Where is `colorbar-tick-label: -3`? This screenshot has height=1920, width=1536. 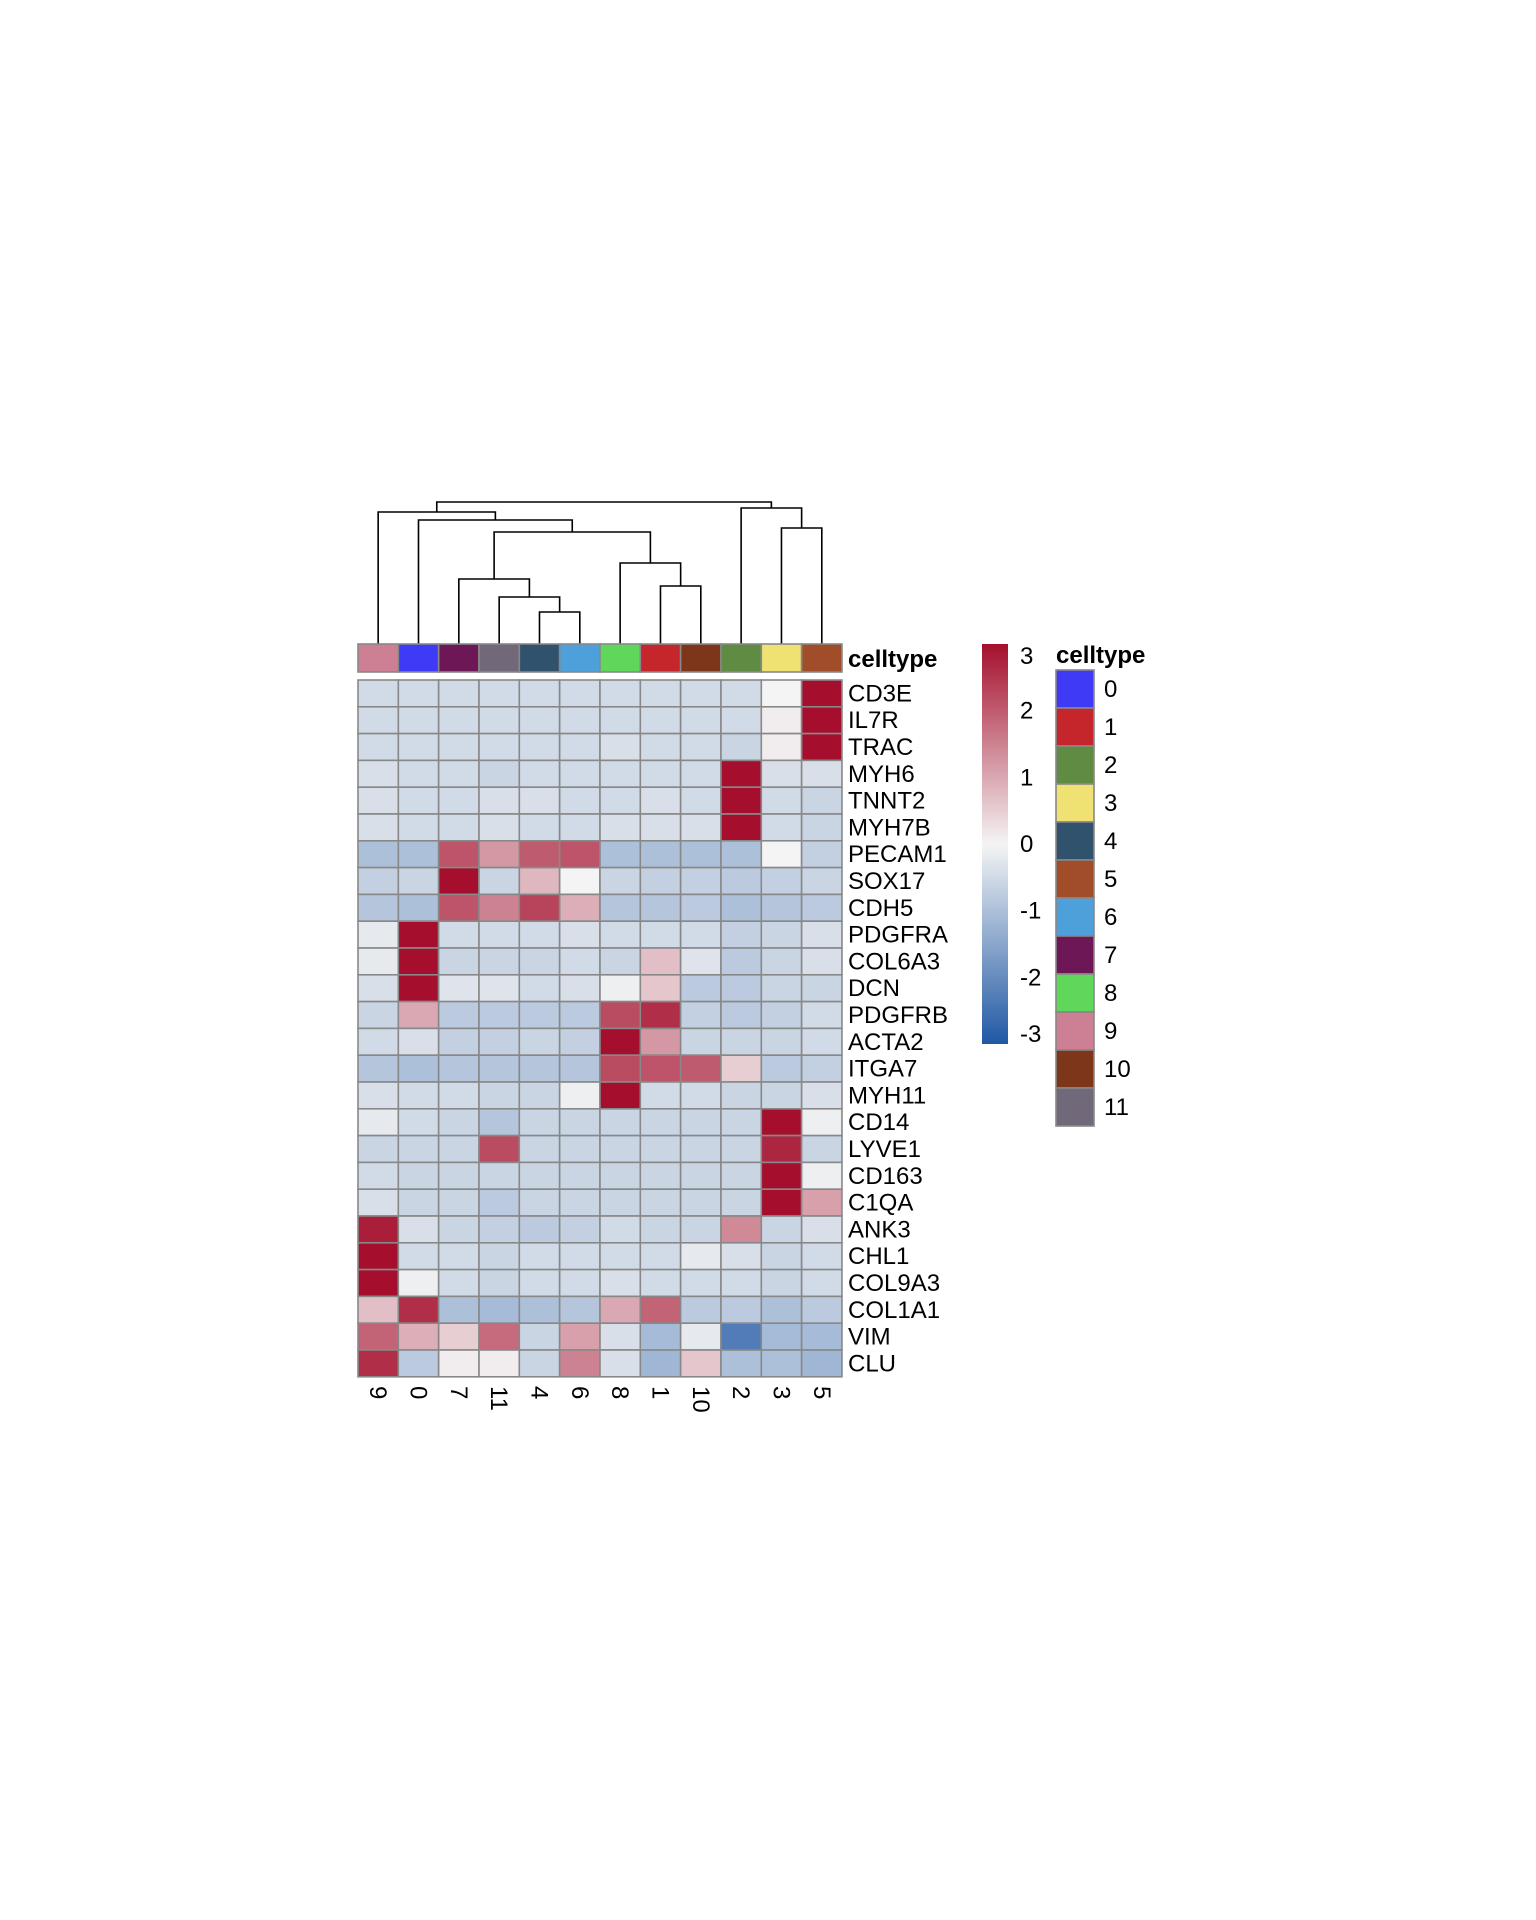
colorbar-tick-label: -3 is located at coordinates (1030, 1034).